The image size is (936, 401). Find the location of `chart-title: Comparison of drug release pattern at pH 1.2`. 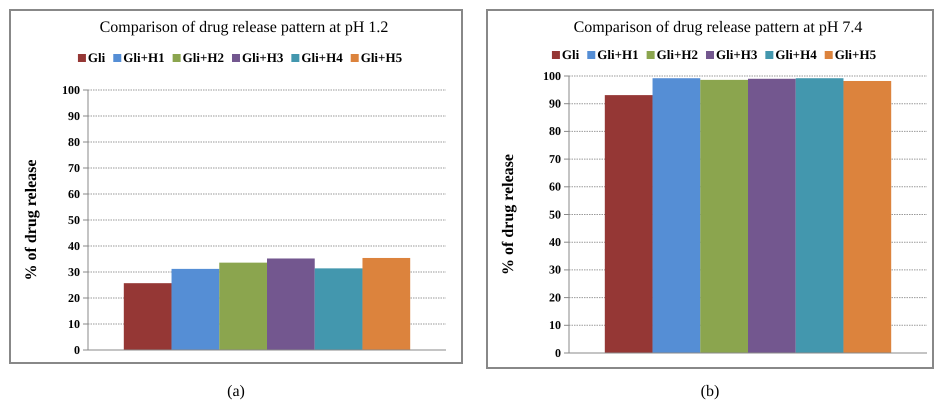

chart-title: Comparison of drug release pattern at pH 1.2 is located at coordinates (244, 27).